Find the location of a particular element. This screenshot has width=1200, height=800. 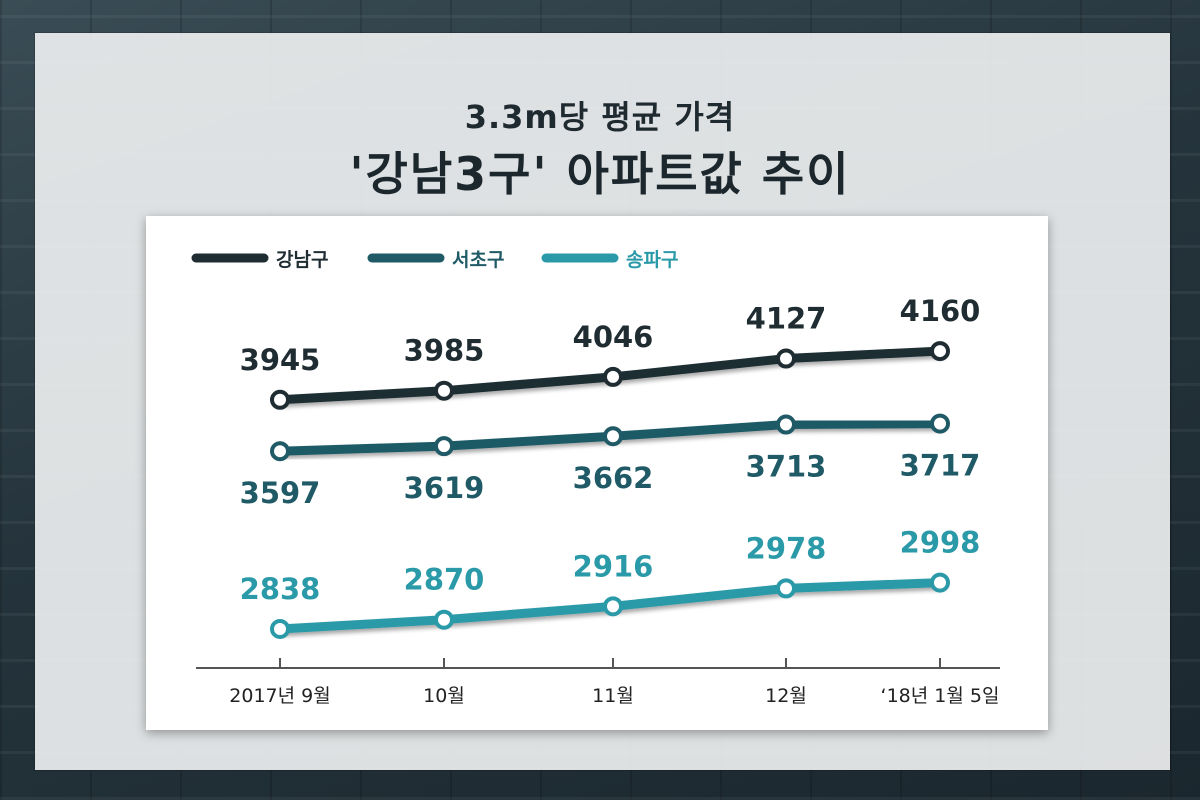

legend-label: 송파구 is located at coordinates (652, 260).